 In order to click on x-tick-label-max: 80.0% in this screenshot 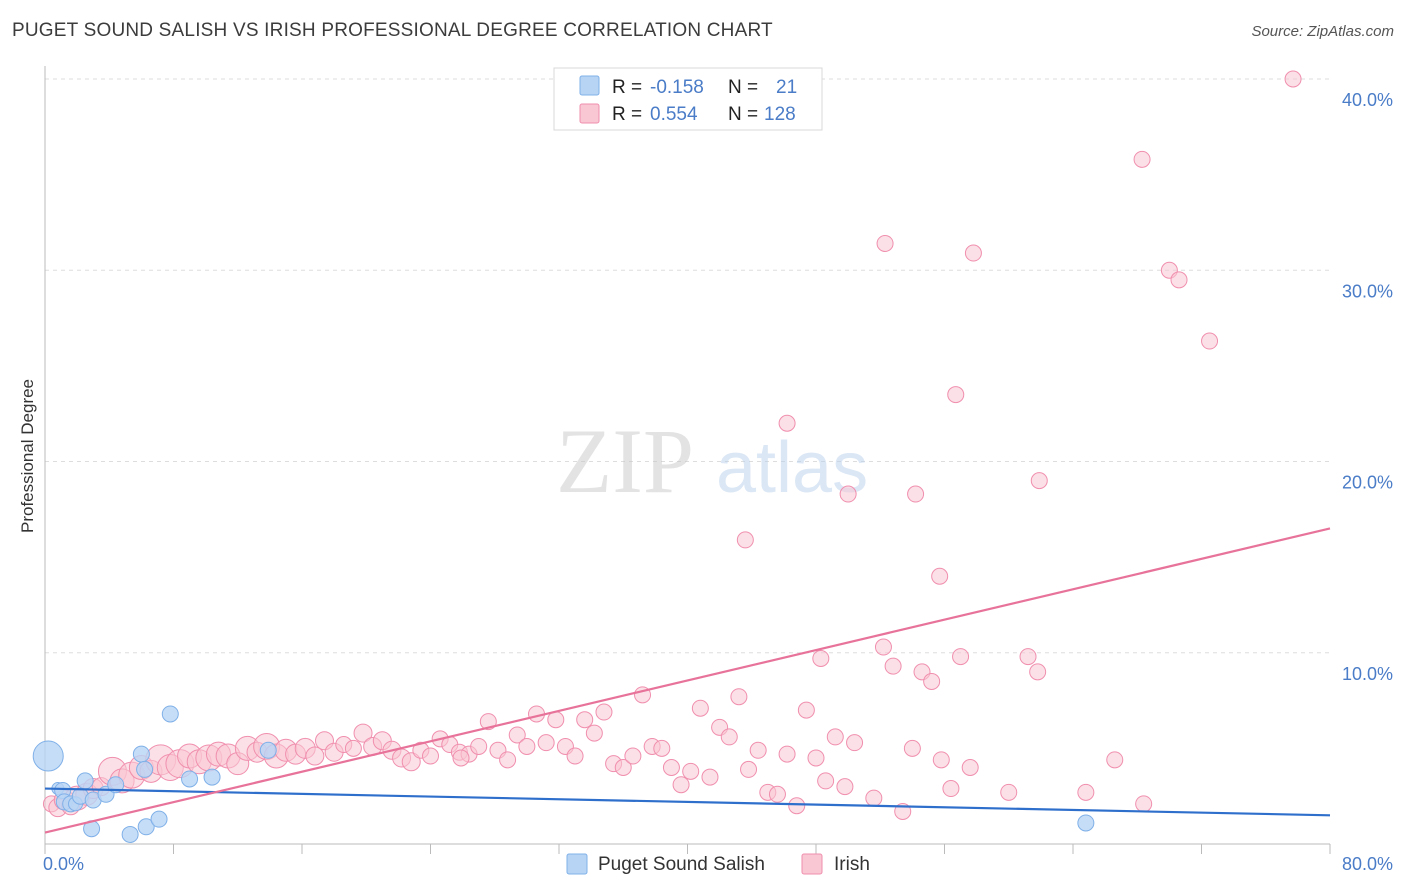, I will do `click(1367, 864)`.